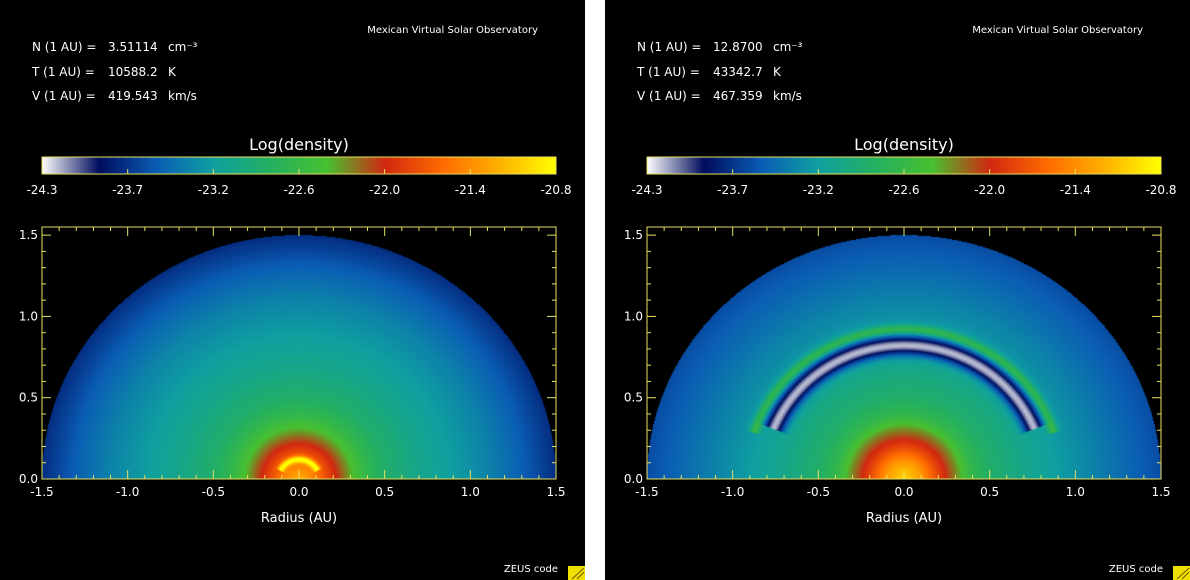 This screenshot has height=580, width=1190. Describe the element at coordinates (133, 96) in the screenshot. I see `param-value: 419.543` at that location.